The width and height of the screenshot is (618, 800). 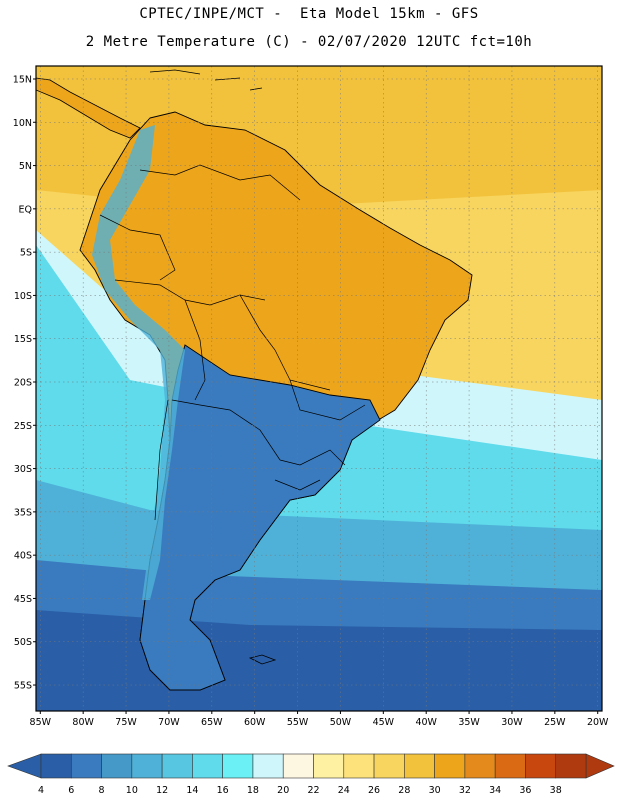 What do you see at coordinates (25, 166) in the screenshot?
I see `latitude-label: 5N` at bounding box center [25, 166].